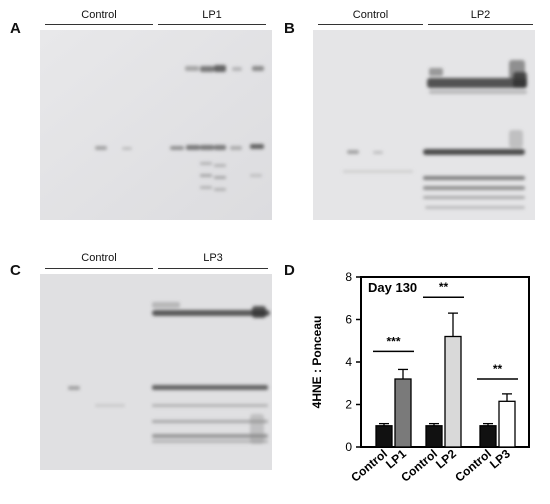 This screenshot has height=504, width=550. Describe the element at coordinates (213, 258) in the screenshot. I see `panel-c-group2-label: LP3` at that location.